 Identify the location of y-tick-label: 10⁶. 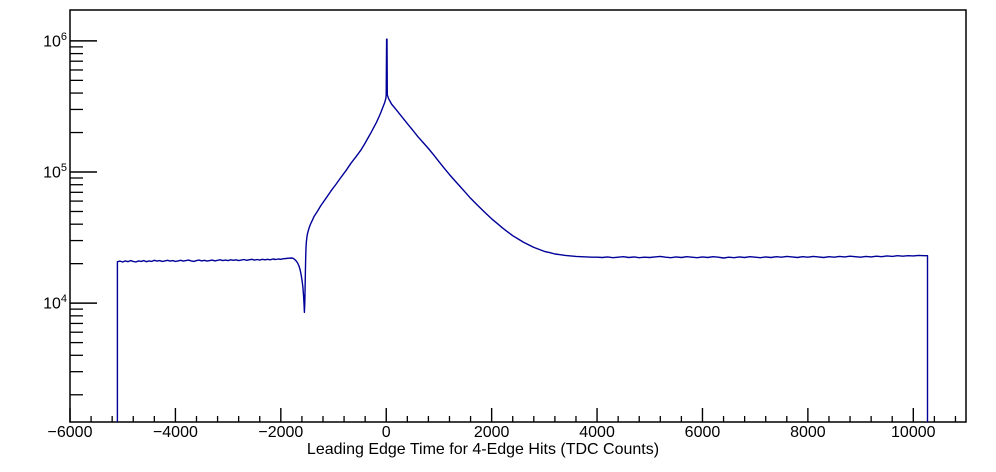
(55, 40).